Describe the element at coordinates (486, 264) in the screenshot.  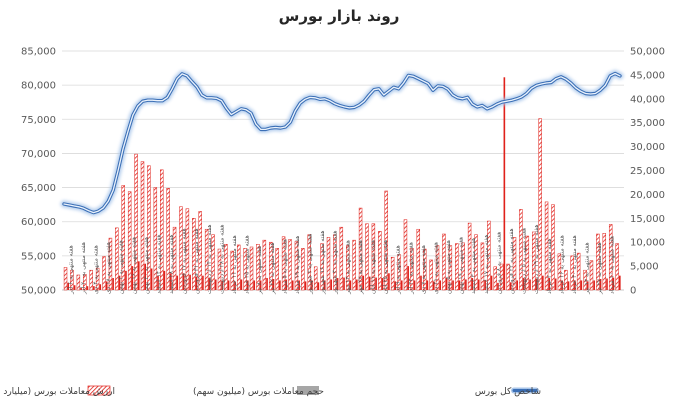
I see `x-tick-label: هفته منتهی به ۱۷ اسفند` at that location.